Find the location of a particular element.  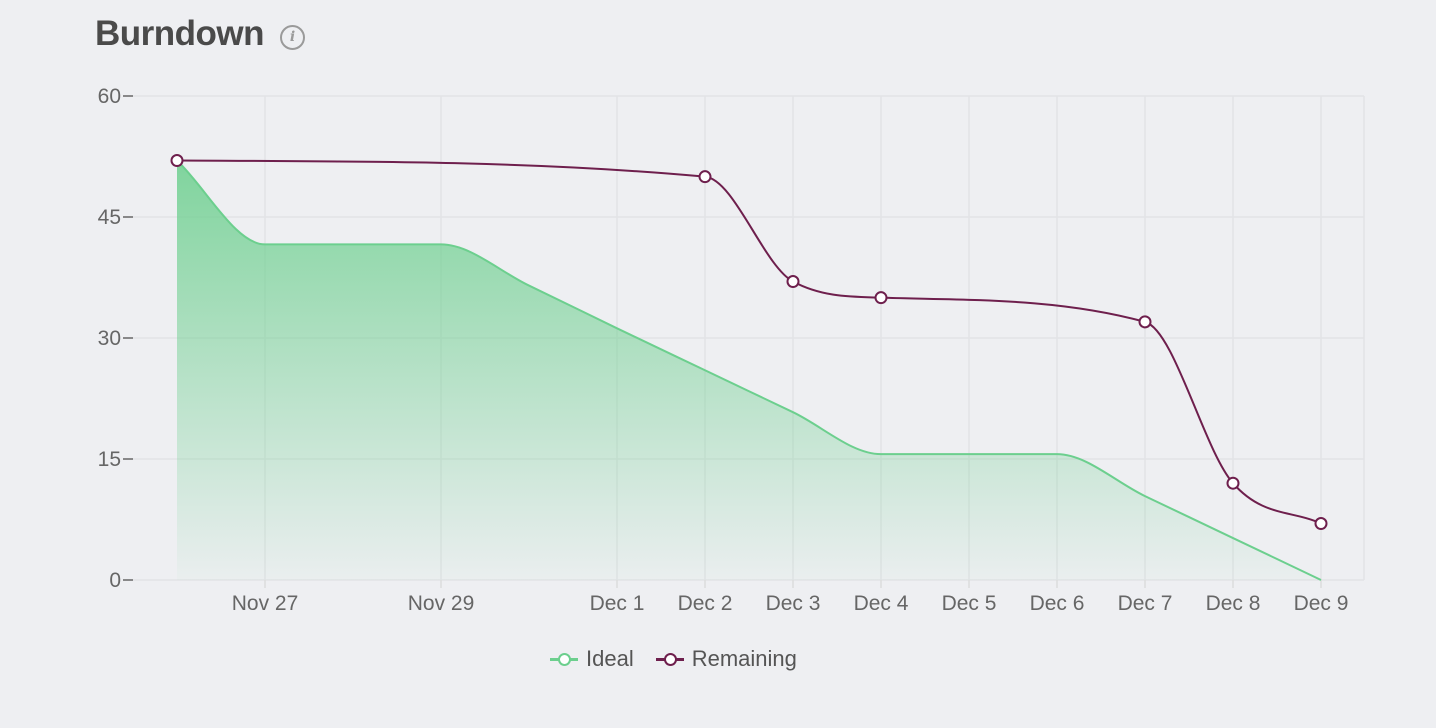

x-tick-label: Nov 27 is located at coordinates (265, 603).